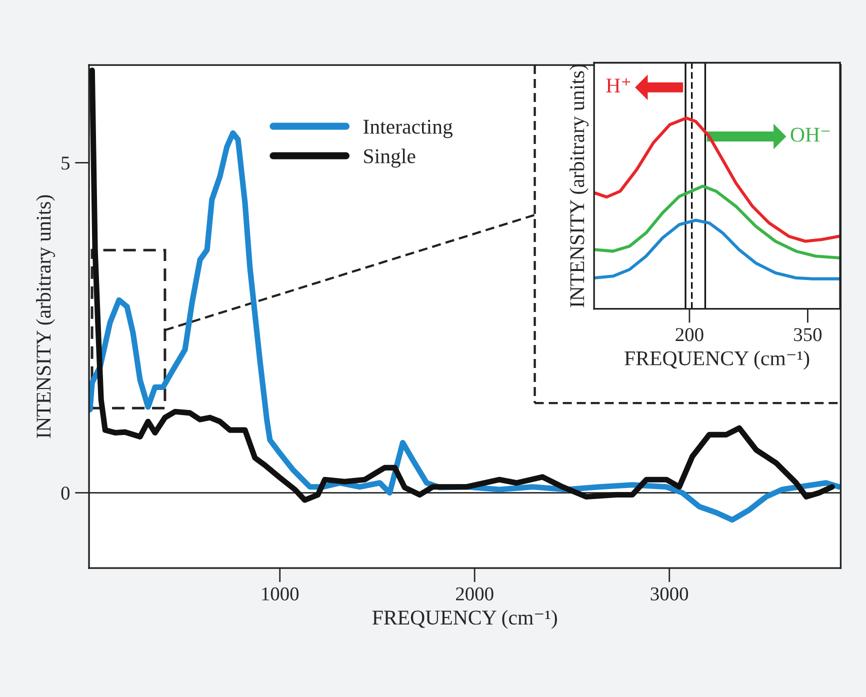 The height and width of the screenshot is (697, 866). Describe the element at coordinates (690, 335) in the screenshot. I see `x-tick-label: 200` at that location.